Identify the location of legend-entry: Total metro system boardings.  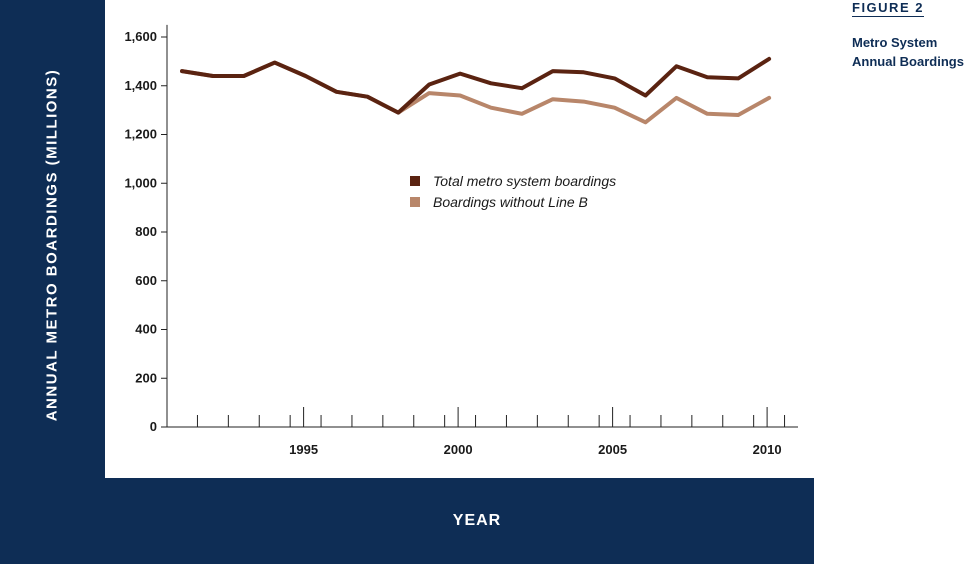
(524, 181).